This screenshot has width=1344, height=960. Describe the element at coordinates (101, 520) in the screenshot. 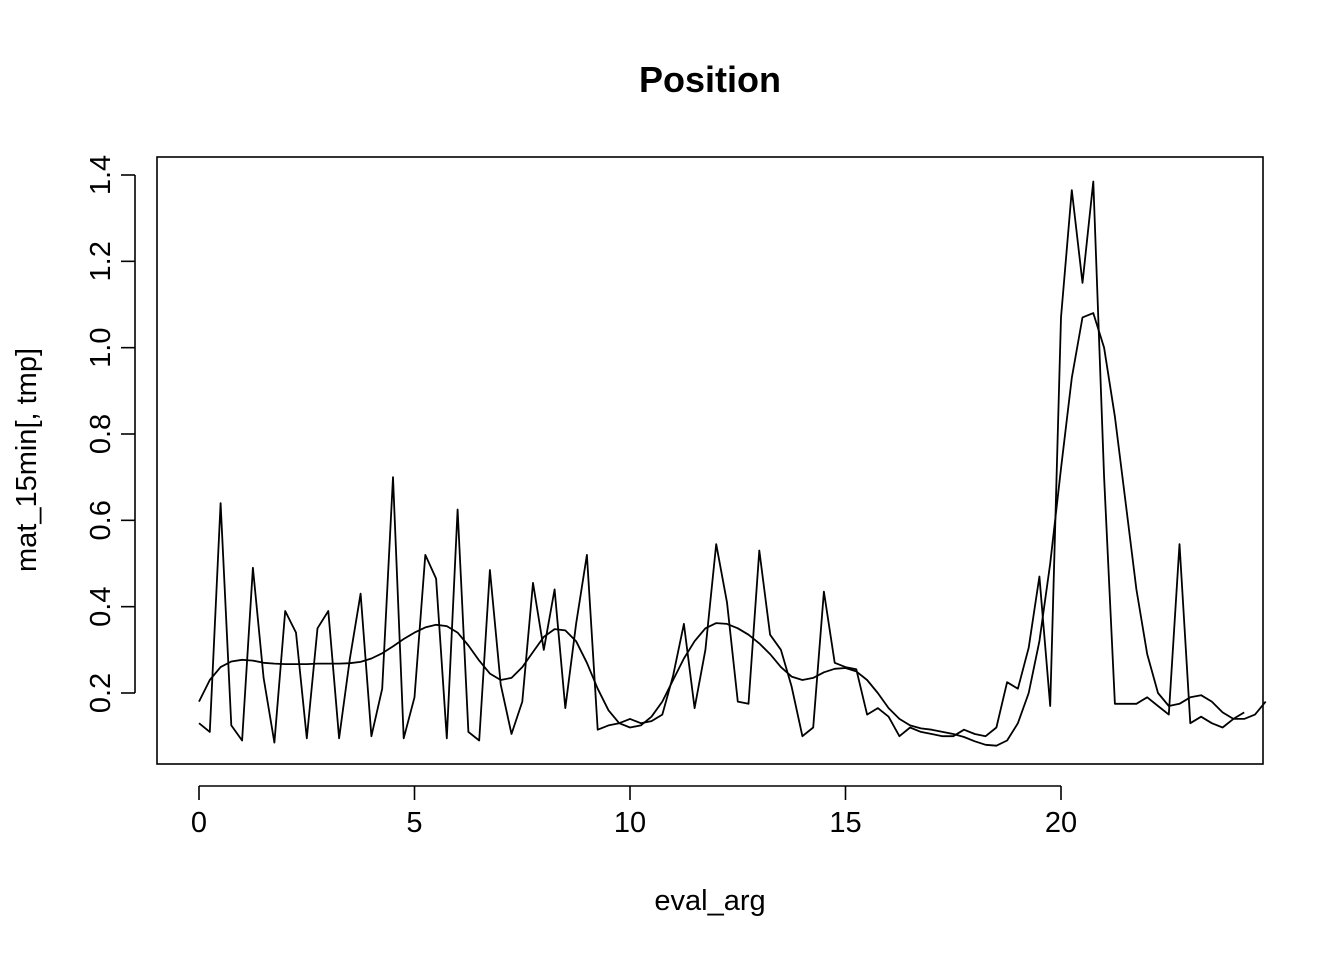

I see `y-tick-label: 0.6` at that location.